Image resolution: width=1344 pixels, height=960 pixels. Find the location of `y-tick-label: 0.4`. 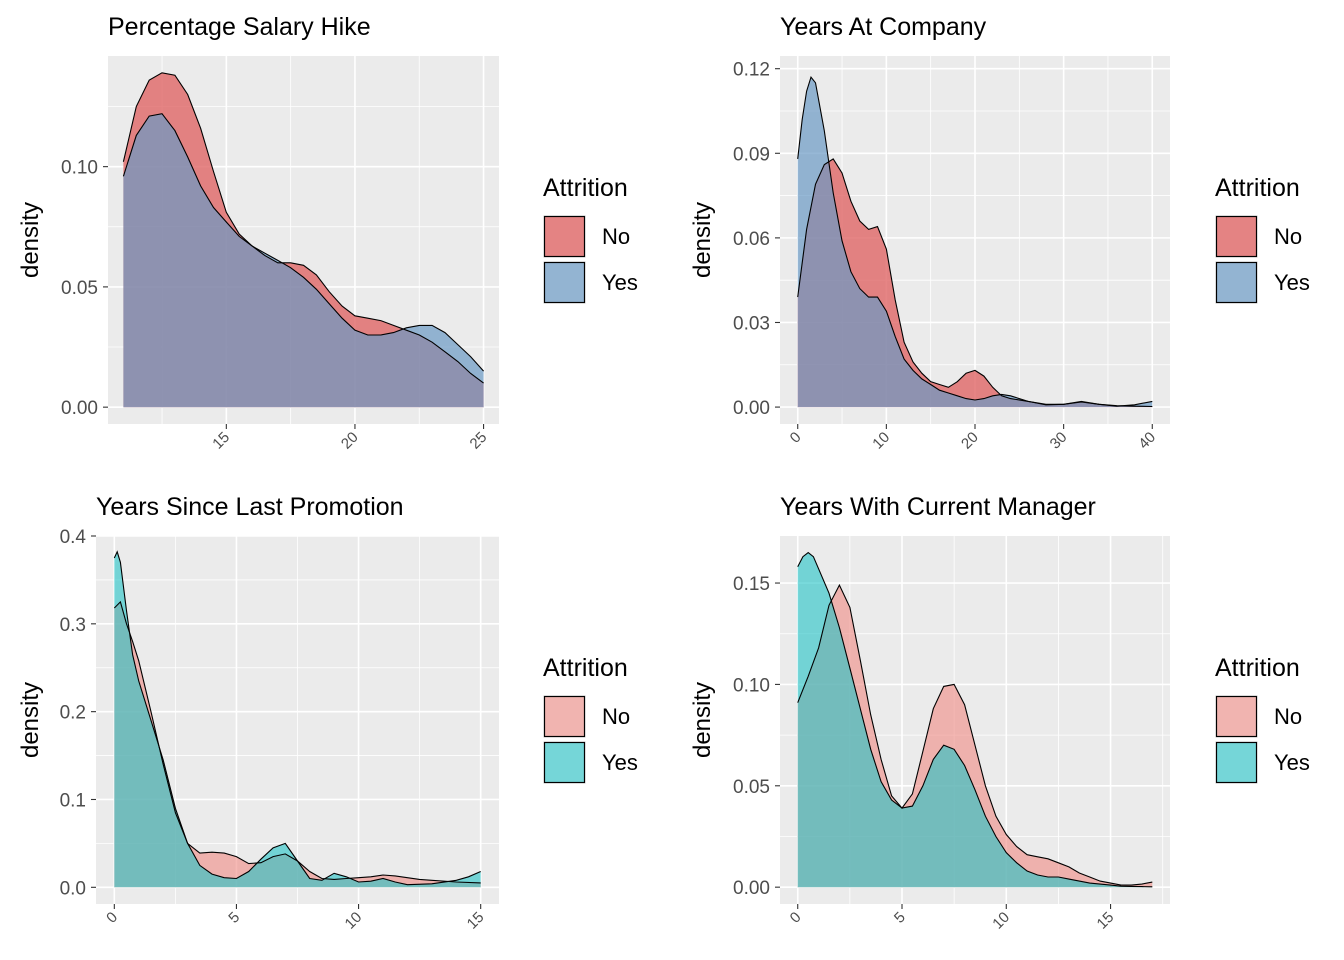

y-tick-label: 0.4 is located at coordinates (73, 537).